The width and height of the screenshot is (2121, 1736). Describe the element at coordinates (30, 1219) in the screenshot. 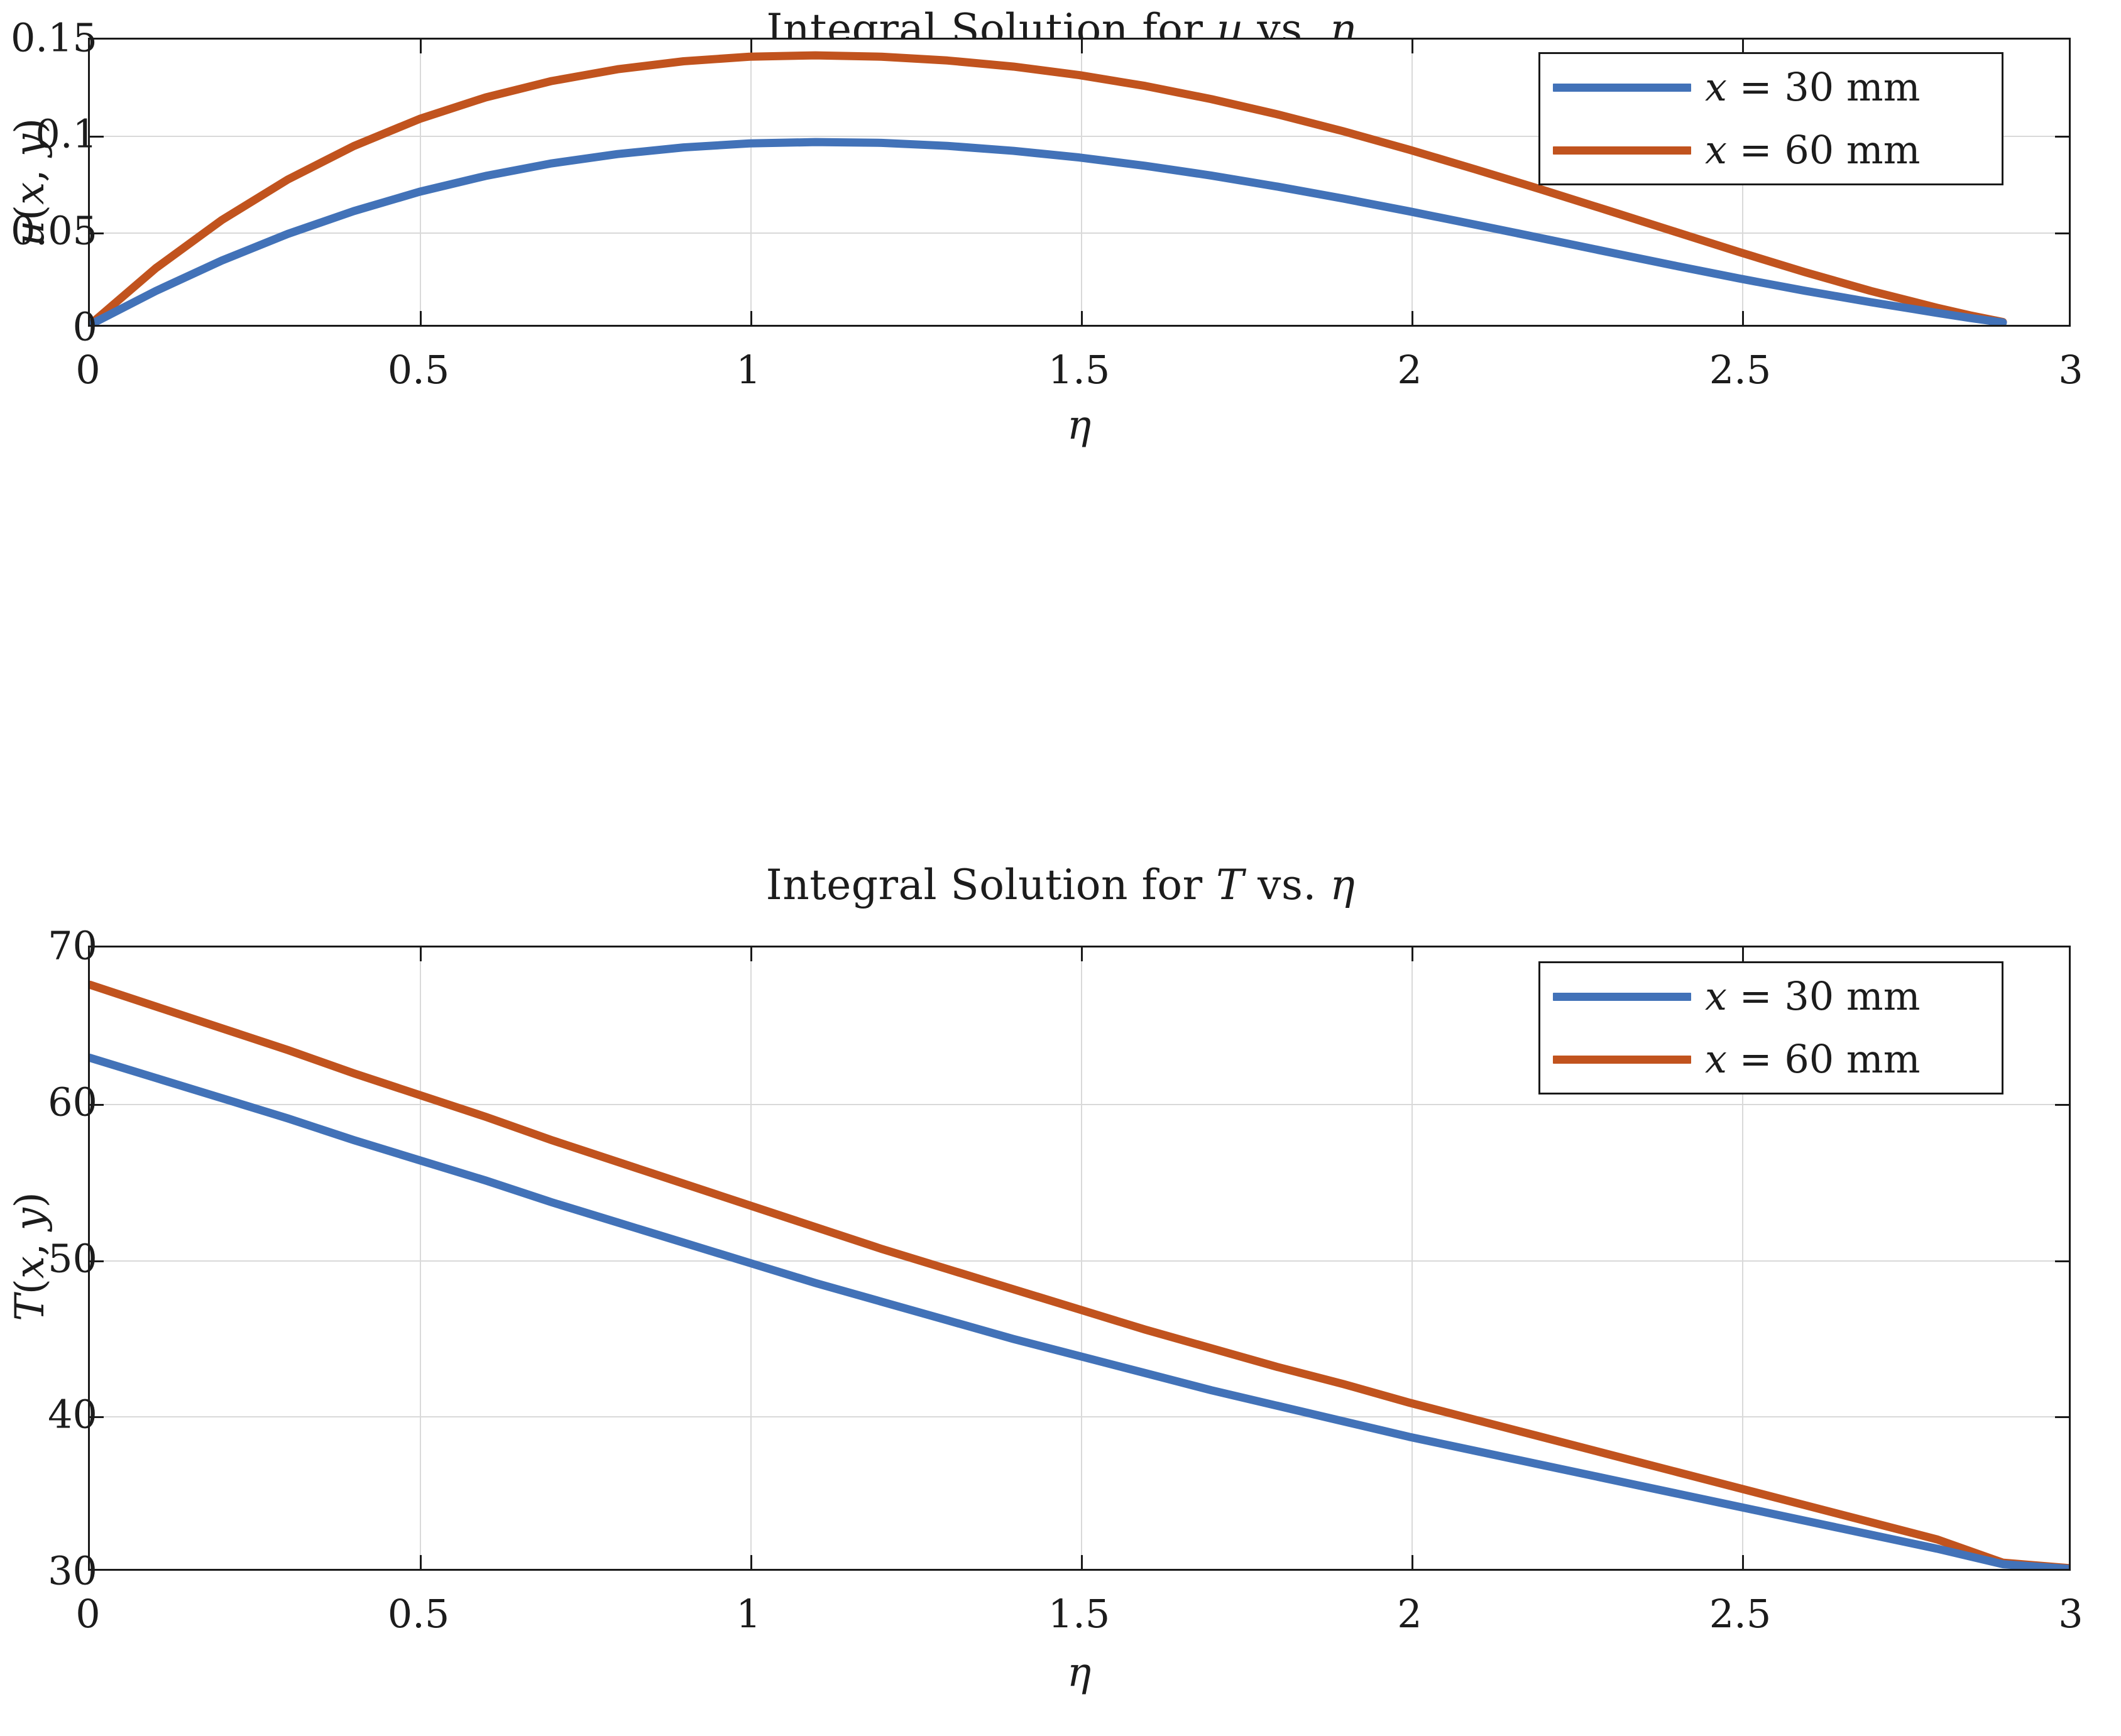

I see `yaxis-y-T: y` at that location.